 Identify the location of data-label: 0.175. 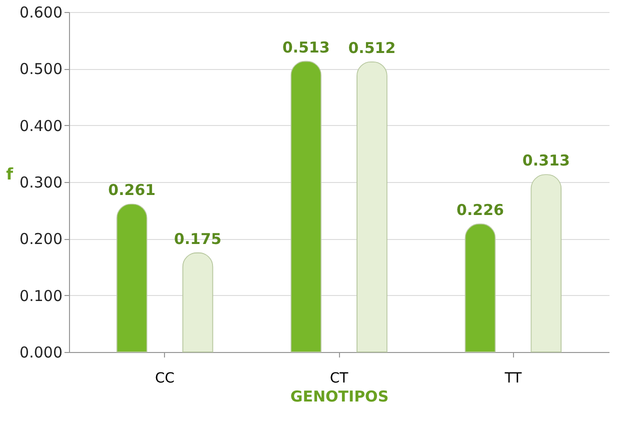
(198, 239).